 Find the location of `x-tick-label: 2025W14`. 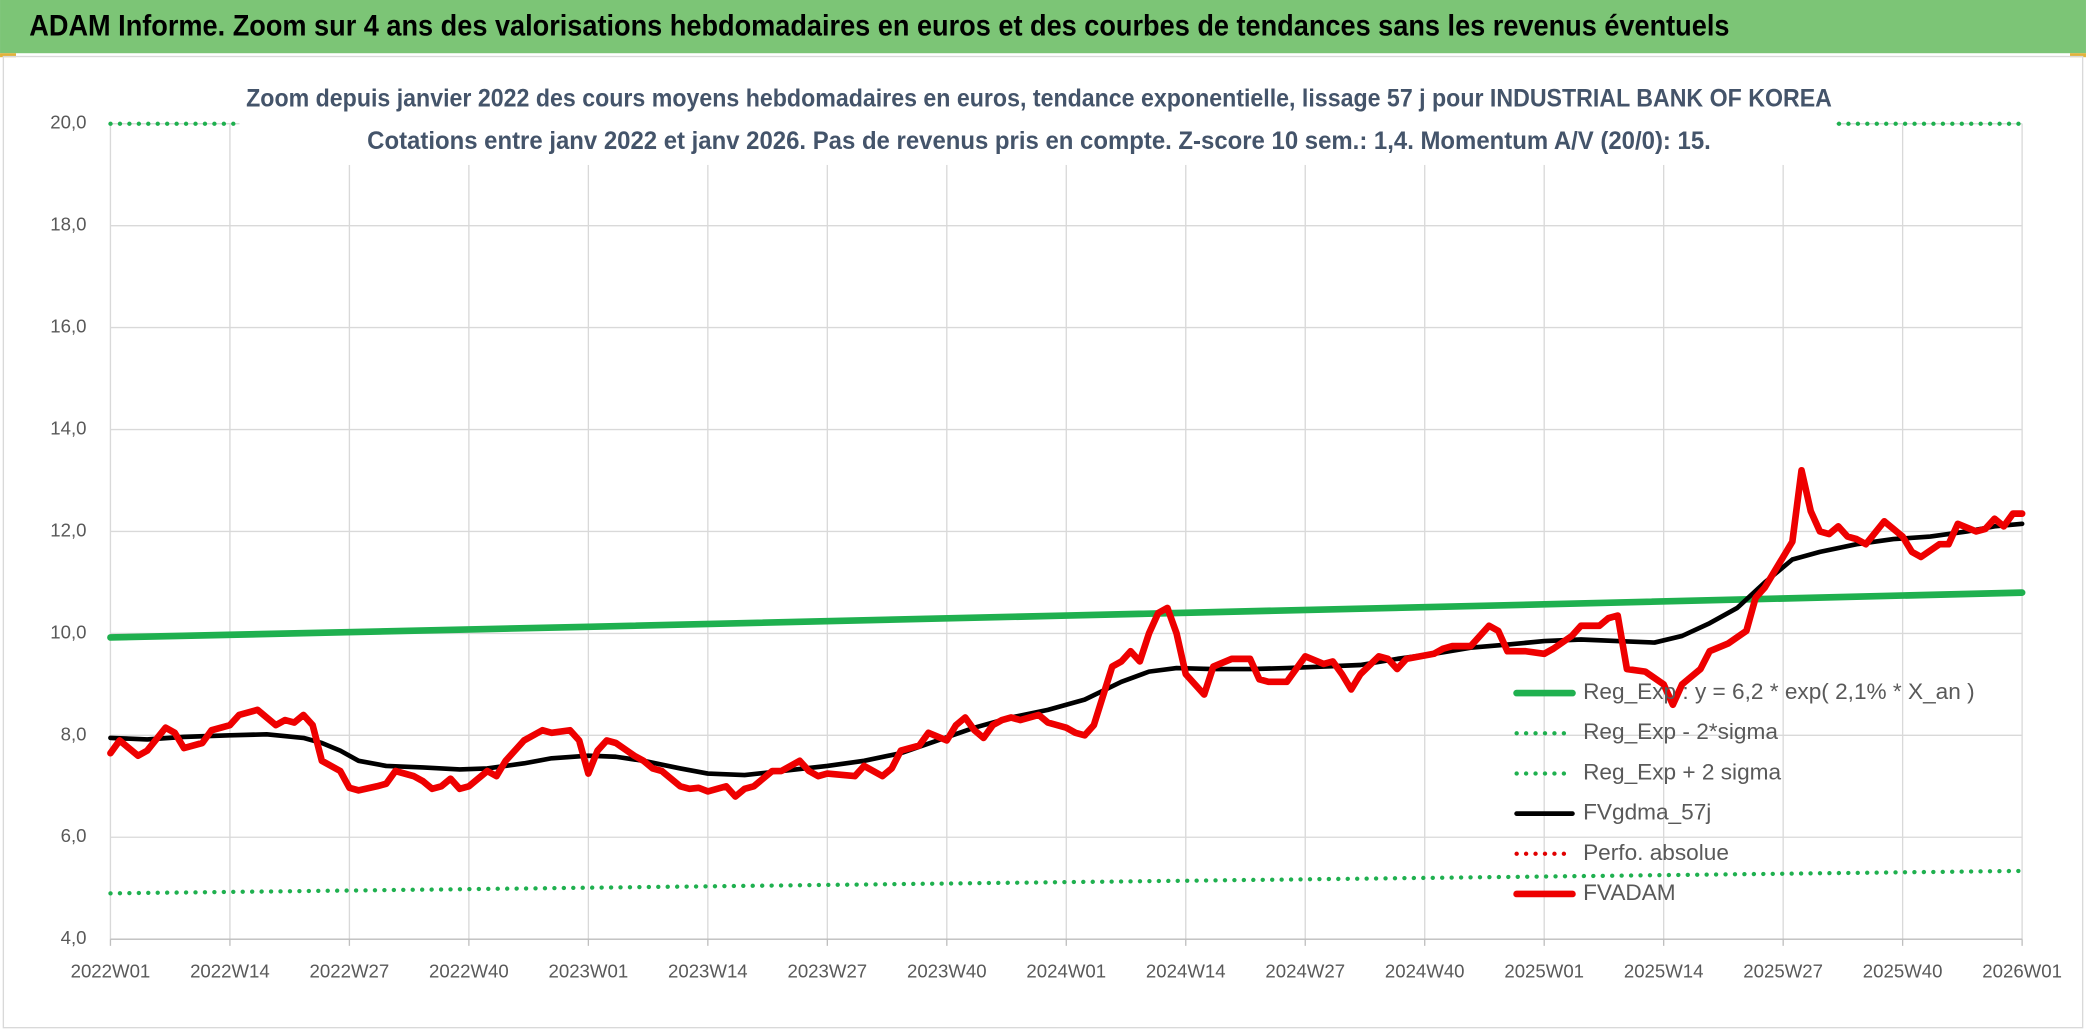

x-tick-label: 2025W14 is located at coordinates (1664, 970).